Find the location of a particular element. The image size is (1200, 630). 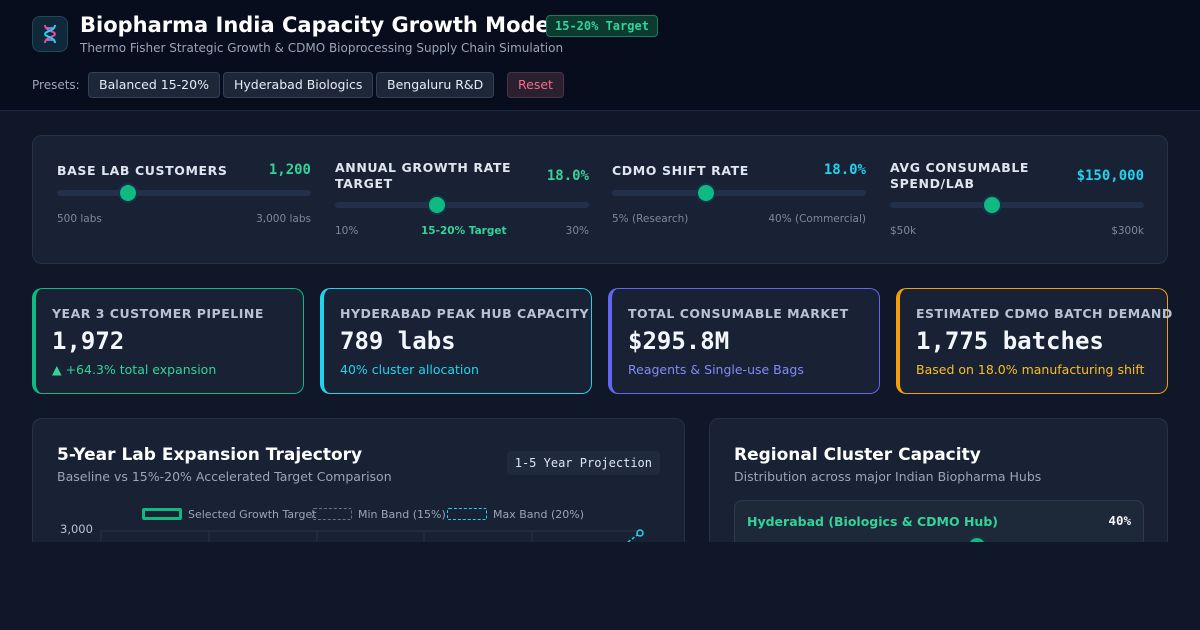

base-customers-slider is located at coordinates (184, 193).